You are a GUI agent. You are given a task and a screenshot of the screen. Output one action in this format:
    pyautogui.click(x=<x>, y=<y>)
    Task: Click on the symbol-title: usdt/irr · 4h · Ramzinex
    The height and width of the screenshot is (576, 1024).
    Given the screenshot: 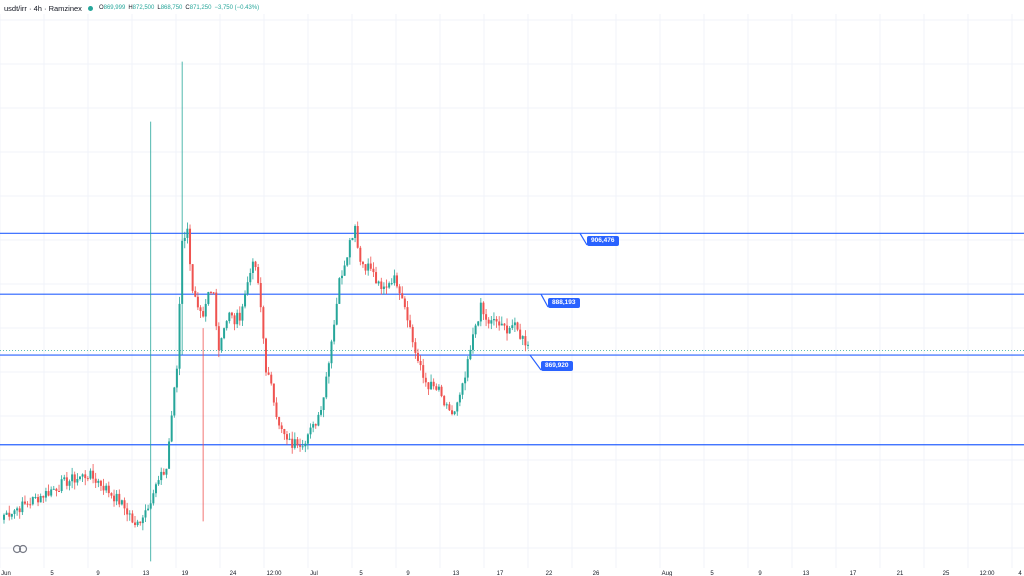 What is the action you would take?
    pyautogui.click(x=43, y=8)
    